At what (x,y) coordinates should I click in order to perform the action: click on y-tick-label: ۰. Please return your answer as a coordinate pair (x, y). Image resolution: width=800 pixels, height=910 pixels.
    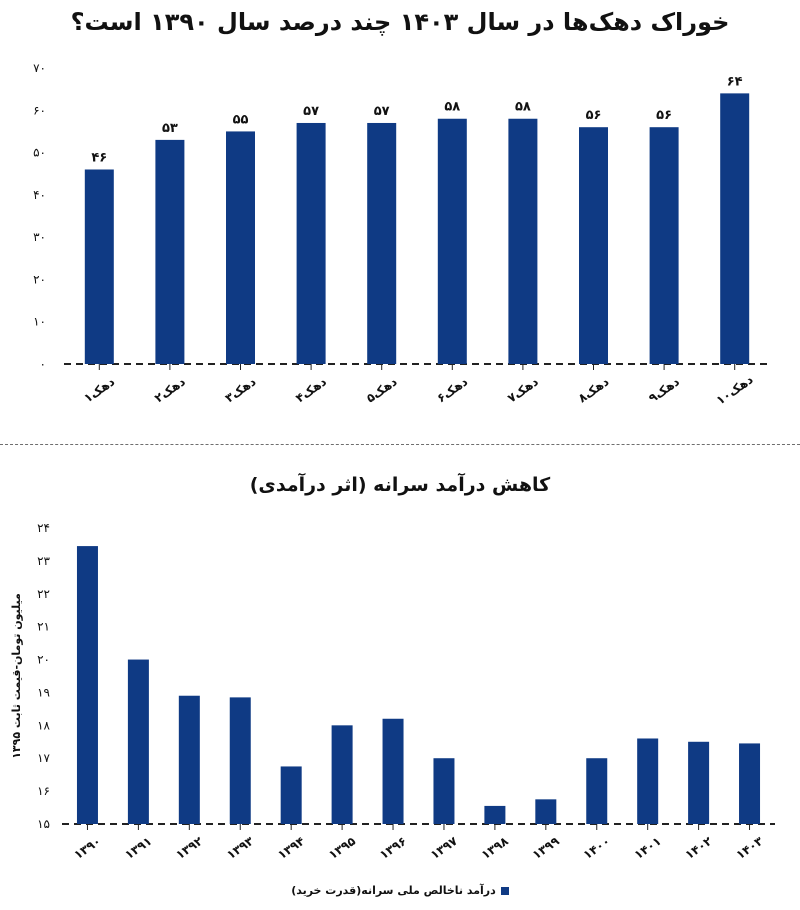
    Looking at the image, I should click on (43, 364).